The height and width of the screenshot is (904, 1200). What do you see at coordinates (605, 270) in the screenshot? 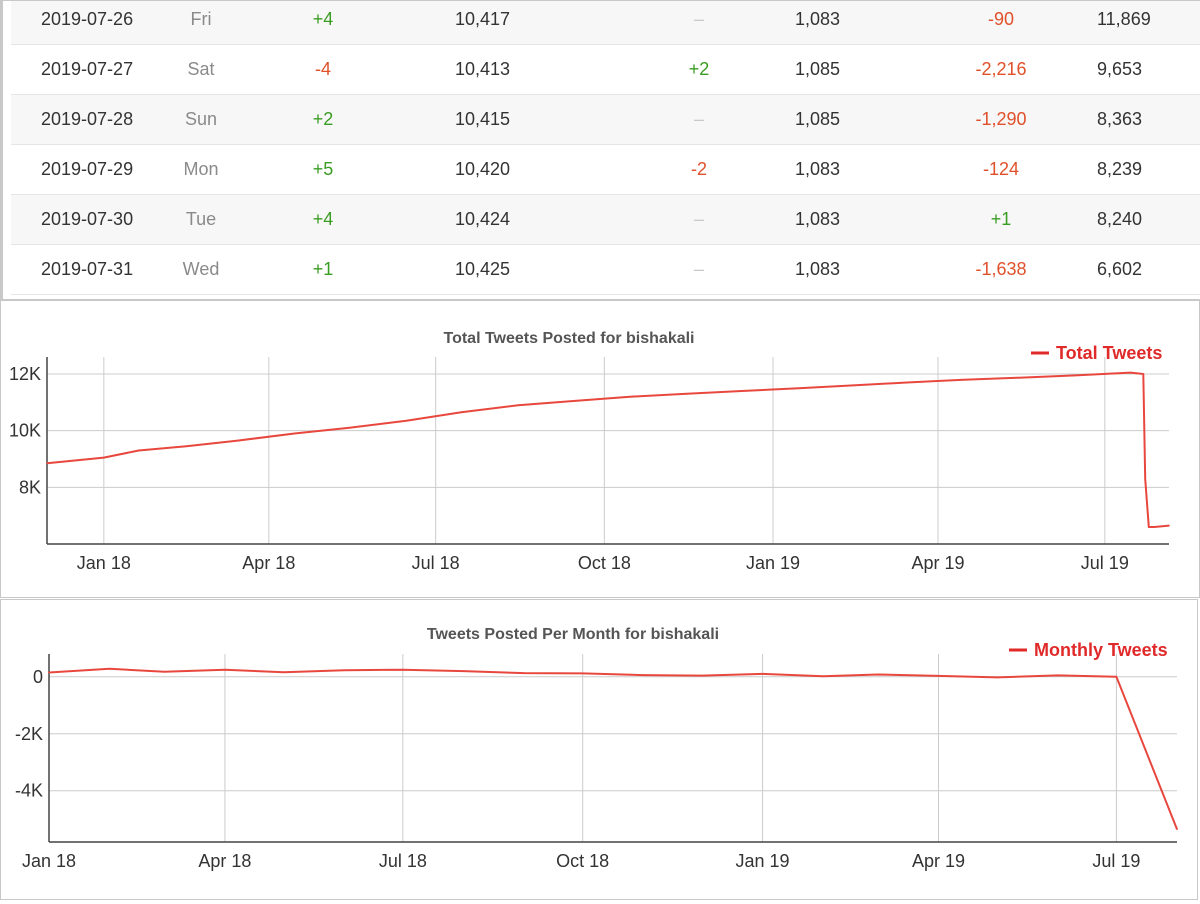
I see `table-row: 2019-07-31 Wed +1 10,425 – 1,083 -1,638 6,602` at bounding box center [605, 270].